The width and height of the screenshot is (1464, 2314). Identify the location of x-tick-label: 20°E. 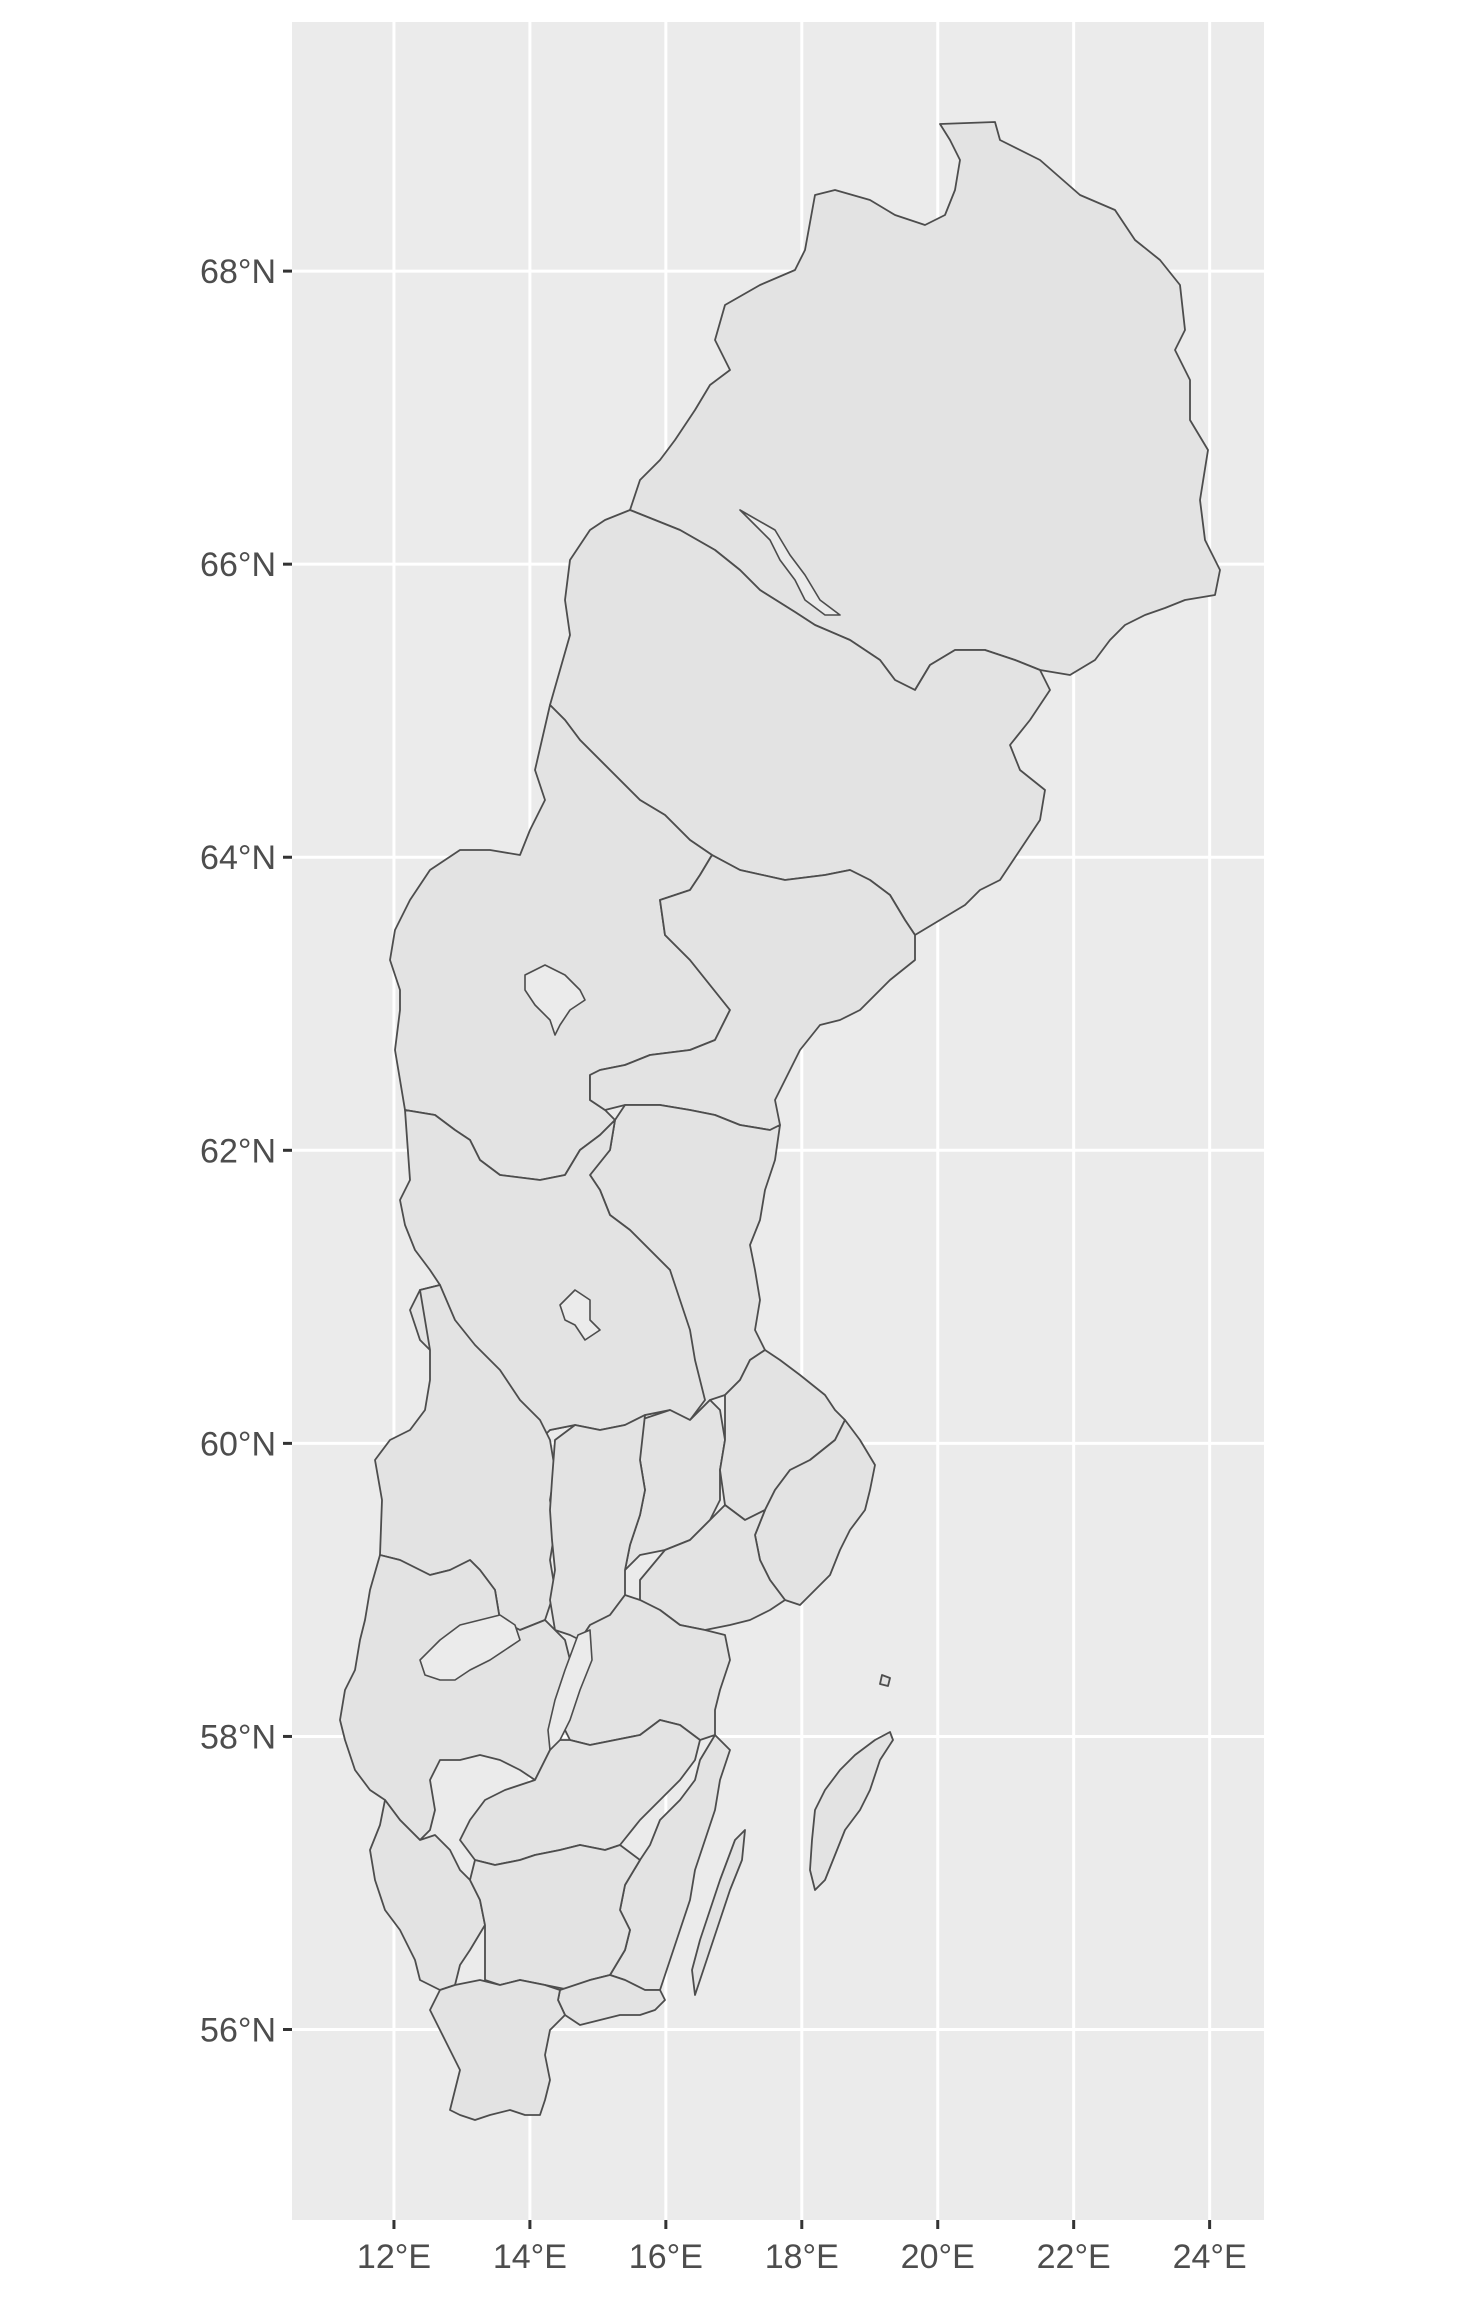
(938, 2257).